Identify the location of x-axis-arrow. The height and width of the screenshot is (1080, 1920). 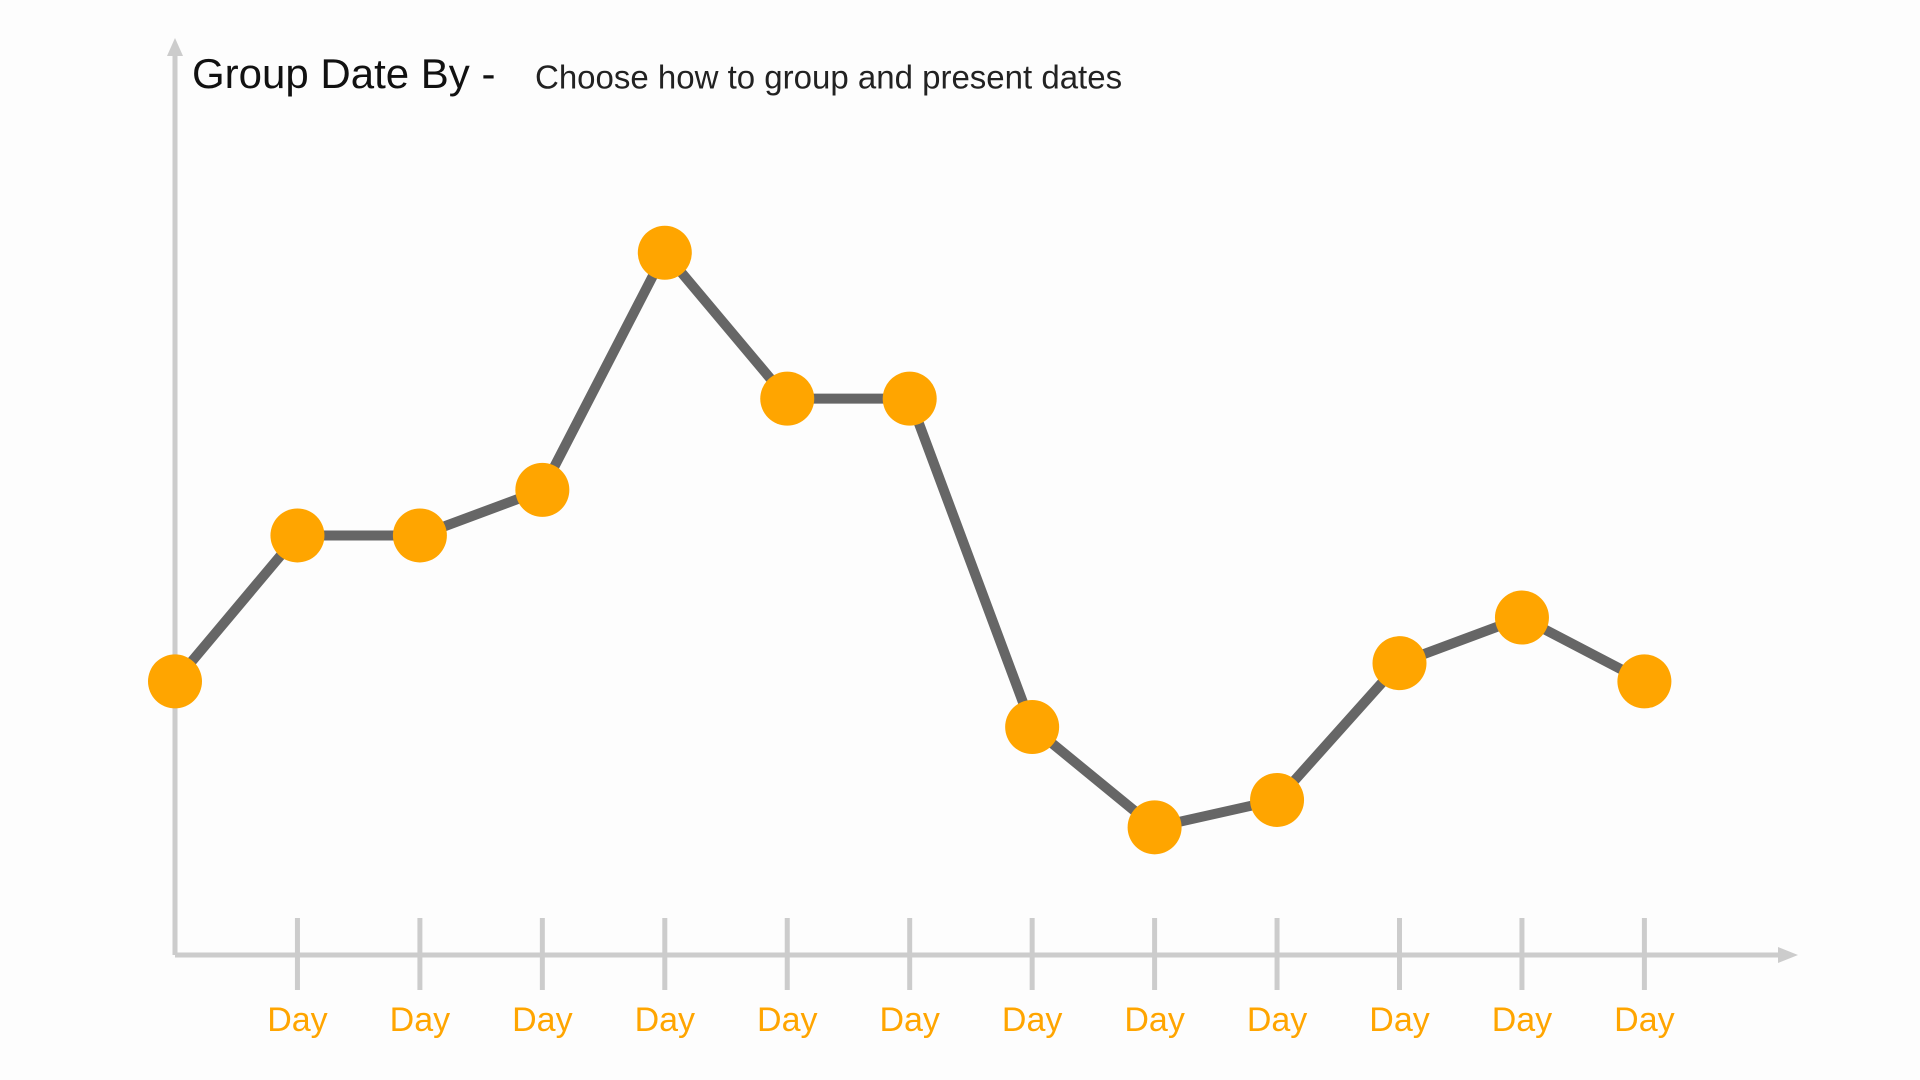
(1788, 955).